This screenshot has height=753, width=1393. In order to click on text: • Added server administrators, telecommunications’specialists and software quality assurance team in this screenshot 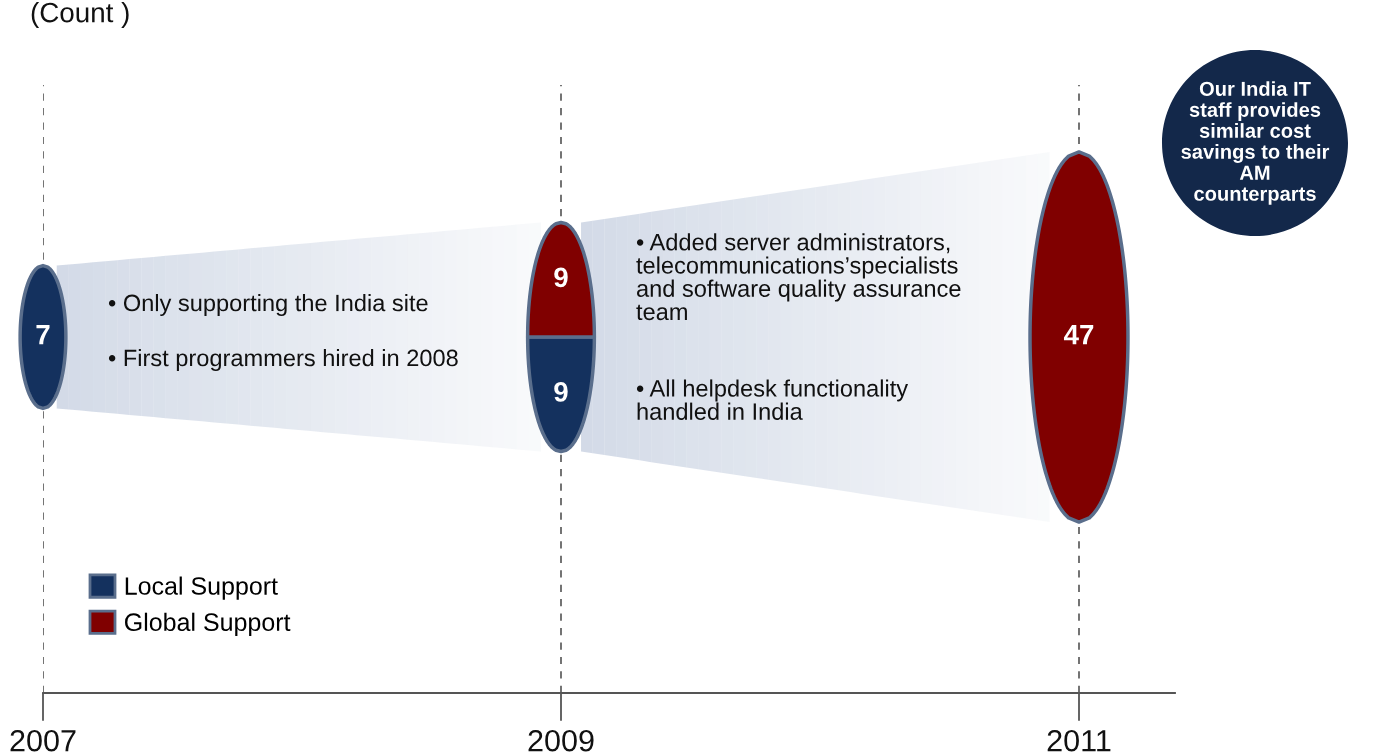, I will do `click(798, 277)`.